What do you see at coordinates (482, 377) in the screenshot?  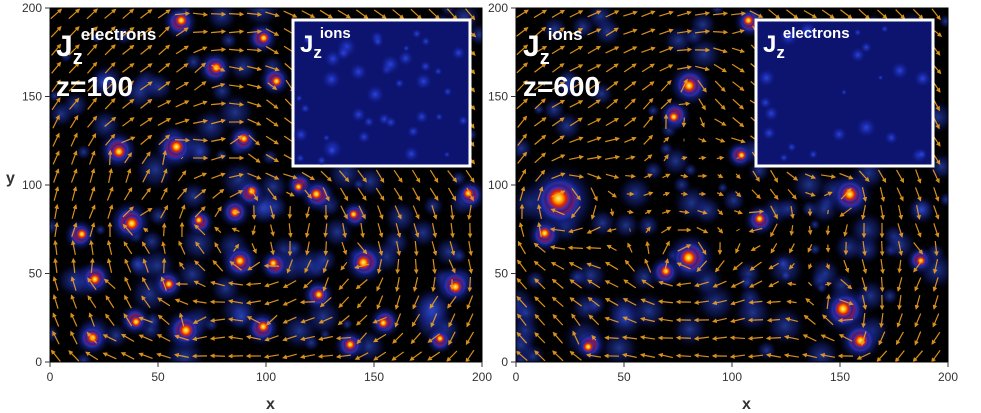 I see `x-tick-label: 200` at bounding box center [482, 377].